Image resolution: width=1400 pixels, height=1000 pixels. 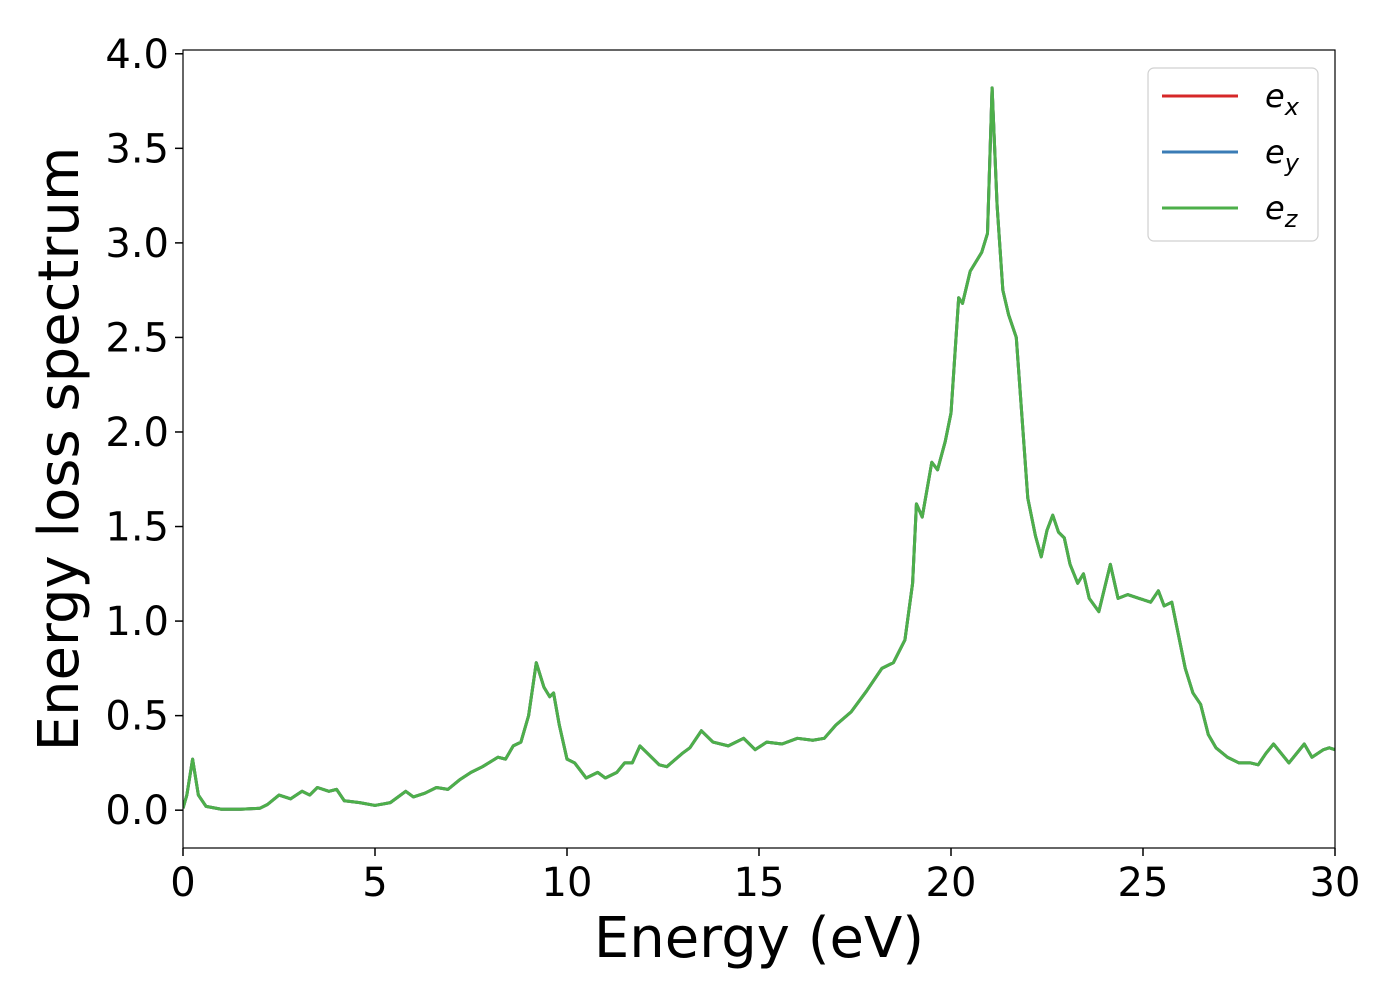 I want to click on x-tick-label: 5, so click(x=374, y=883).